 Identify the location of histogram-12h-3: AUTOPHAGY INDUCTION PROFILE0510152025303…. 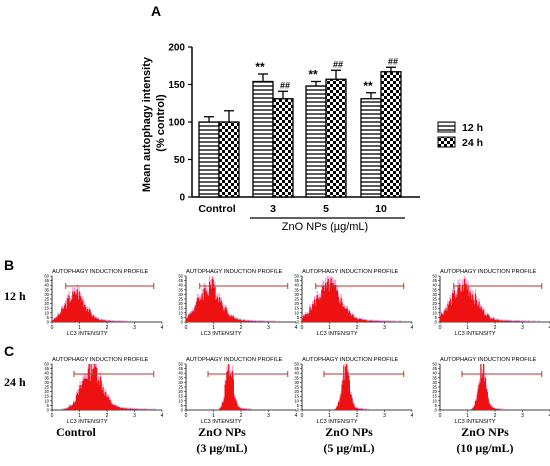
(353, 303).